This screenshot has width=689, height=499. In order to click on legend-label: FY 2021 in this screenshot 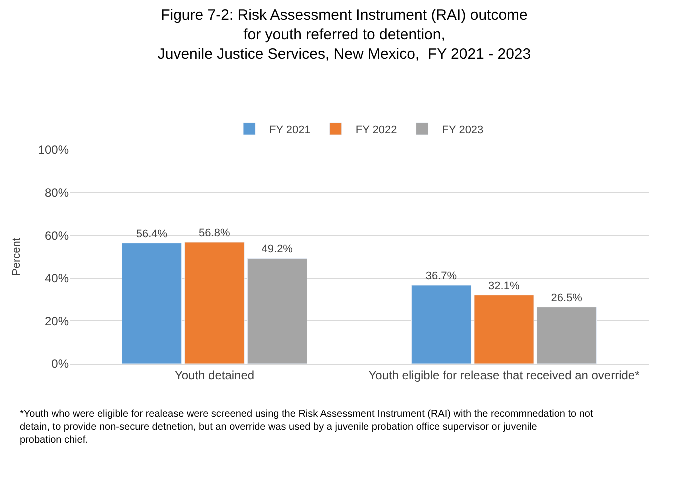, I will do `click(290, 130)`.